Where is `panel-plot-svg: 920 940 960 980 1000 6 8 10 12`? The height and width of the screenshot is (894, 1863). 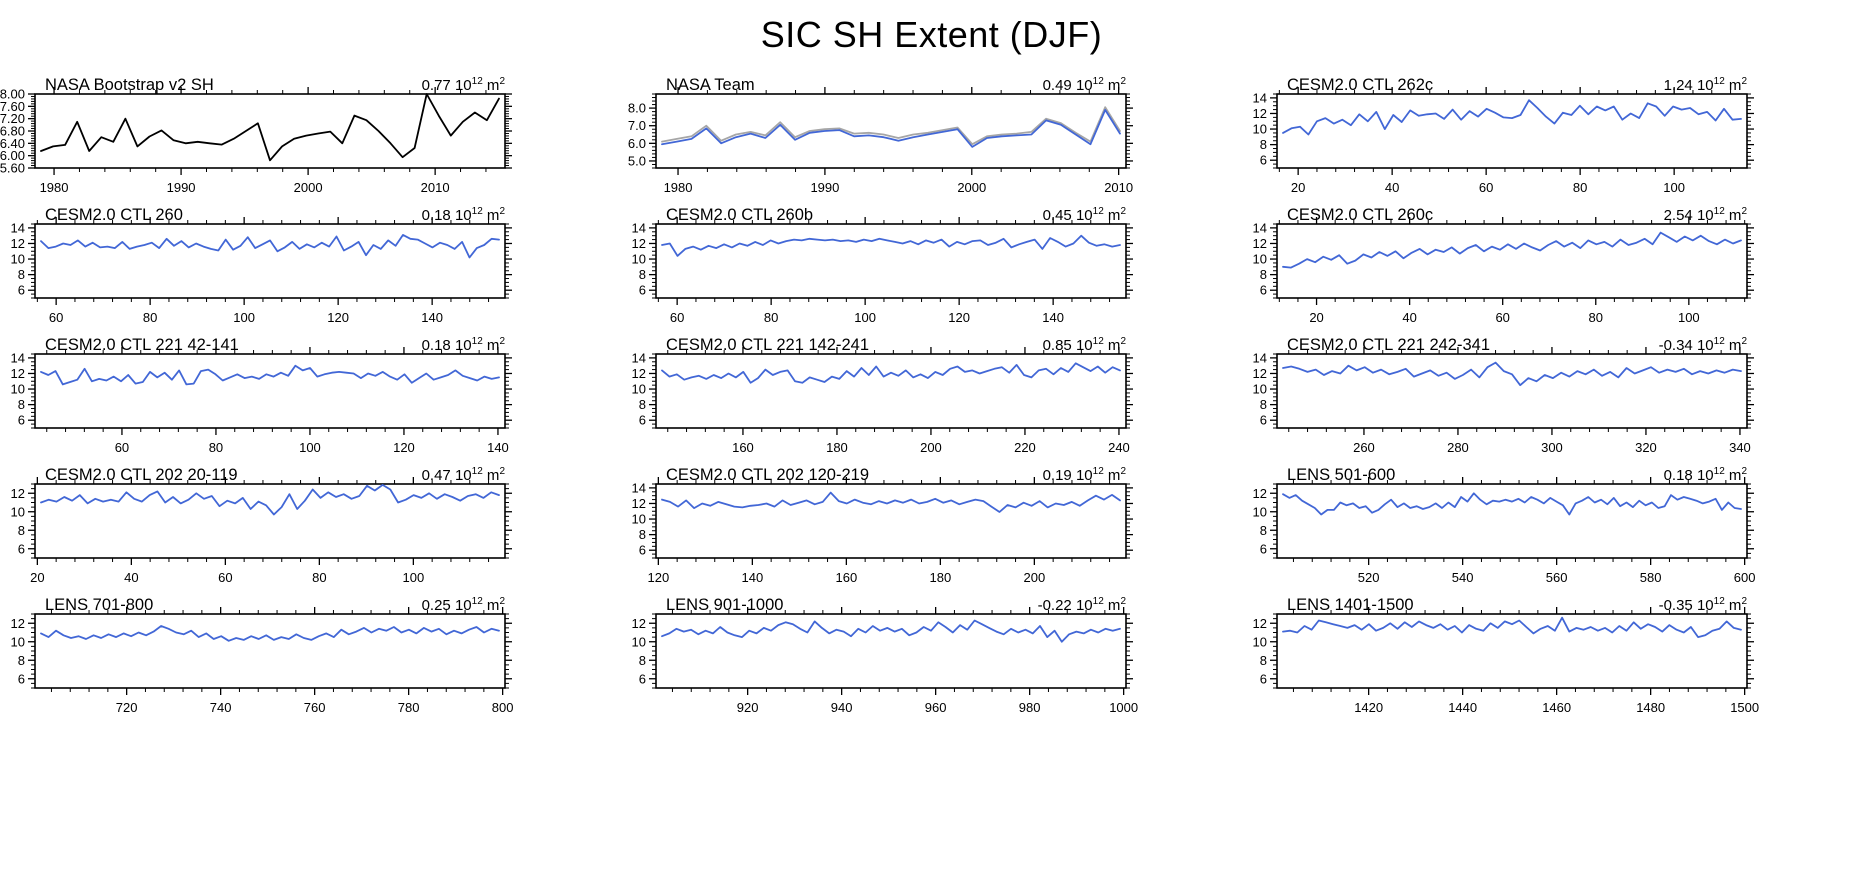
panel-plot-svg: 920 940 960 980 1000 6 8 10 12 is located at coordinates (885, 661).